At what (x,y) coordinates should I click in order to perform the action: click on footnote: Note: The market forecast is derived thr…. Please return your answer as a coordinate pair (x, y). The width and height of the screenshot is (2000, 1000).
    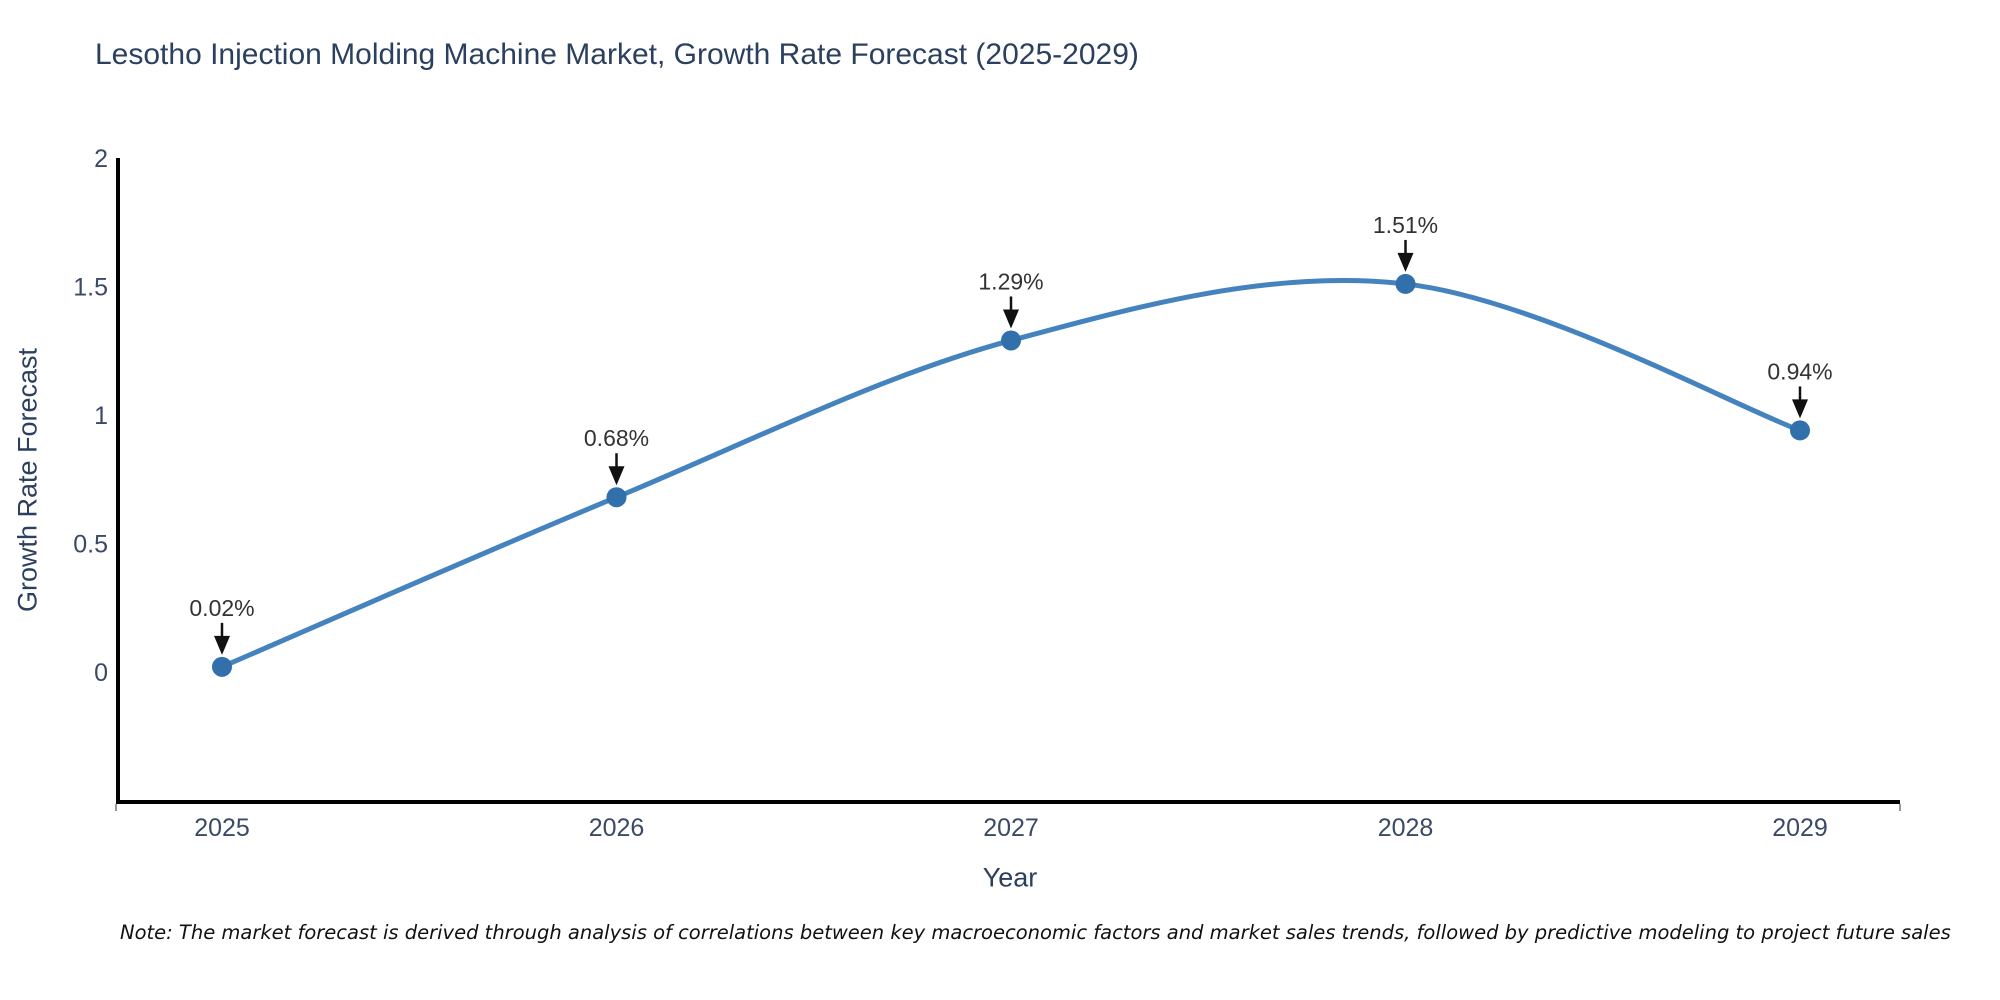
    Looking at the image, I should click on (1035, 932).